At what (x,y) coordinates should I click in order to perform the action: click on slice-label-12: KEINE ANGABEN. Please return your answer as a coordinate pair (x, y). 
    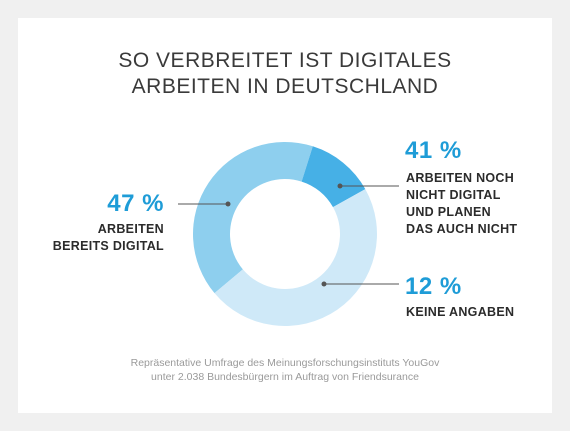
    Looking at the image, I should click on (460, 312).